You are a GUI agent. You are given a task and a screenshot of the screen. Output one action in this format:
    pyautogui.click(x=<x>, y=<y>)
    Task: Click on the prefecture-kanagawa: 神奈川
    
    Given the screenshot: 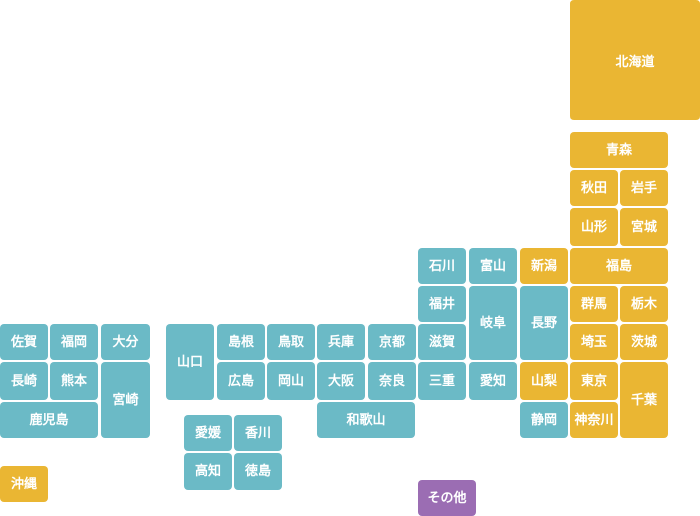 What is the action you would take?
    pyautogui.click(x=594, y=420)
    